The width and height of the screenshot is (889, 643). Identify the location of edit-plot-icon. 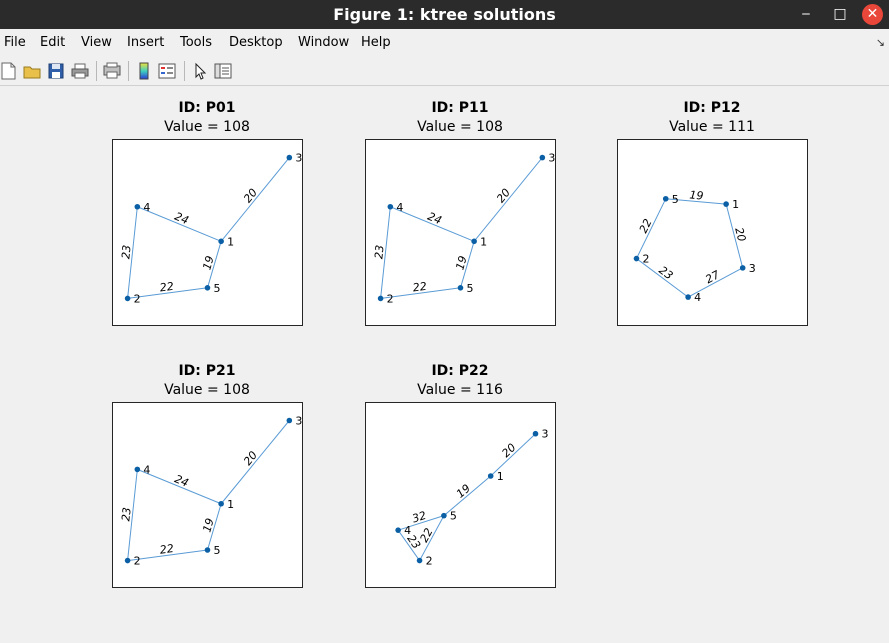
(200, 71).